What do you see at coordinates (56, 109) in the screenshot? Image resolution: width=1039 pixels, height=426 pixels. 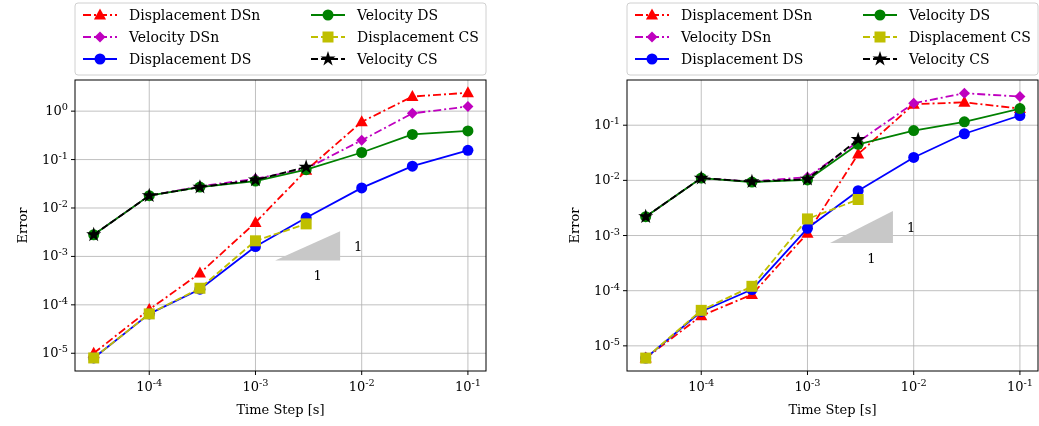 I see `y-tick-label: 10$^{0}$` at bounding box center [56, 109].